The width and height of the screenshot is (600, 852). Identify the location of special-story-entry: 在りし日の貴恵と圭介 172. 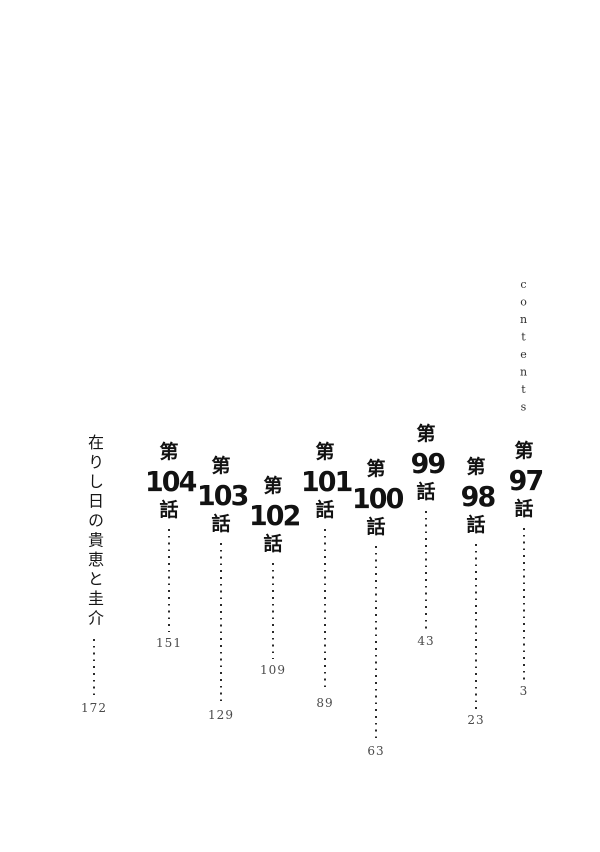
(94, 574).